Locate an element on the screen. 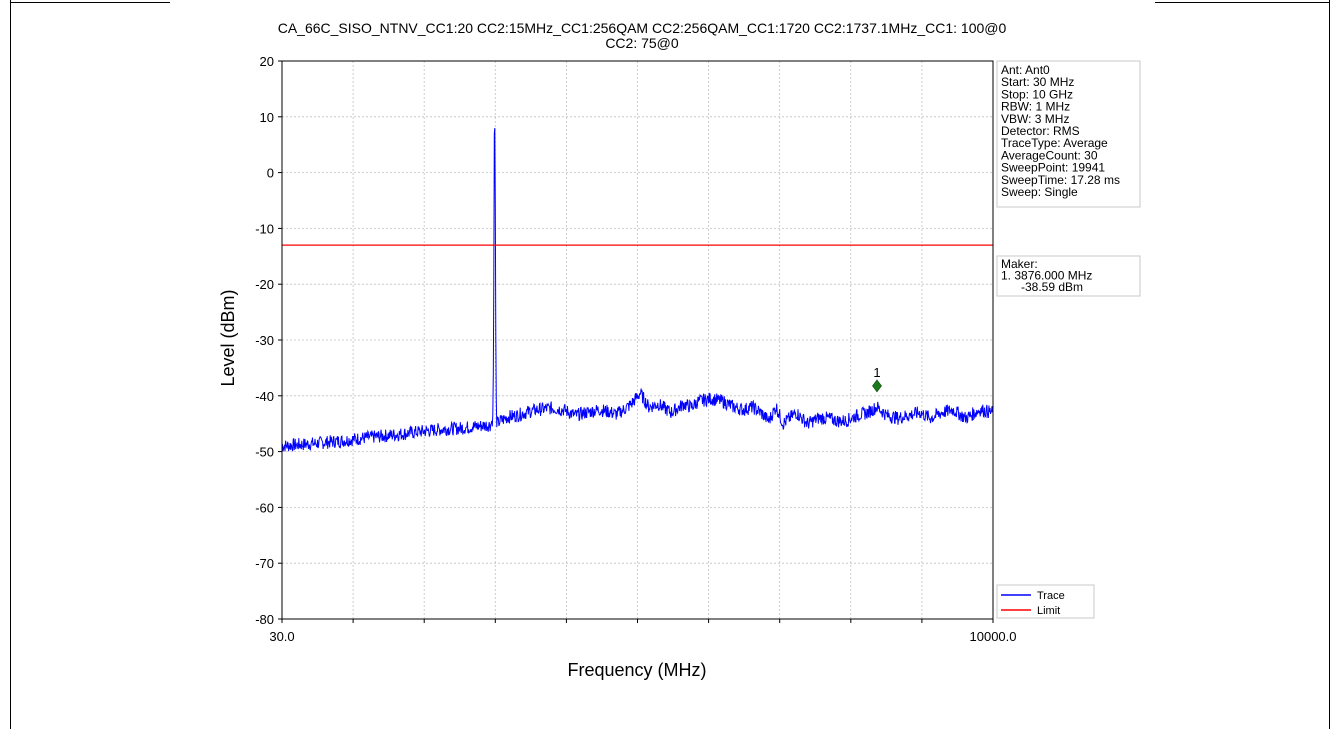  sweep-info-line: Start: 30 MHz is located at coordinates (1037, 82).